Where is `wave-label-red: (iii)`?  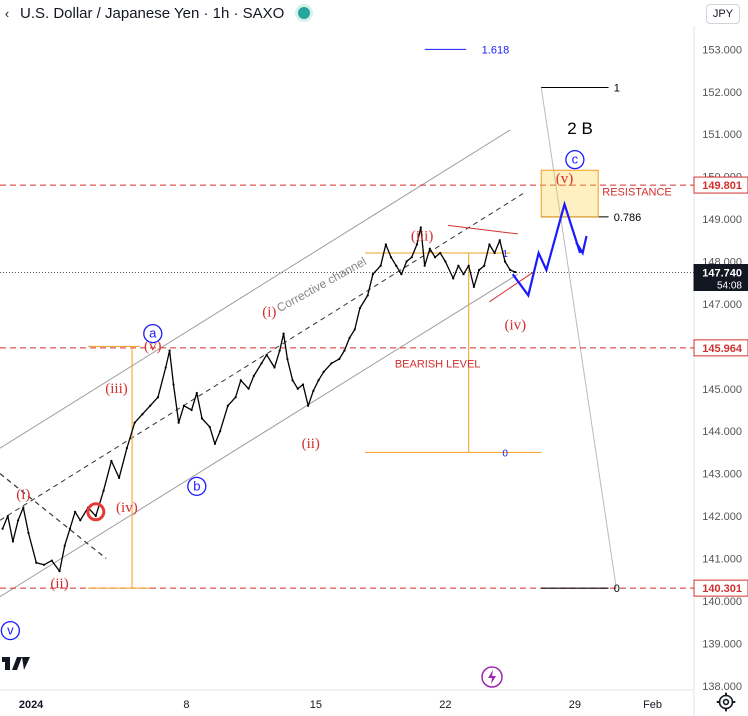 wave-label-red: (iii) is located at coordinates (116, 389).